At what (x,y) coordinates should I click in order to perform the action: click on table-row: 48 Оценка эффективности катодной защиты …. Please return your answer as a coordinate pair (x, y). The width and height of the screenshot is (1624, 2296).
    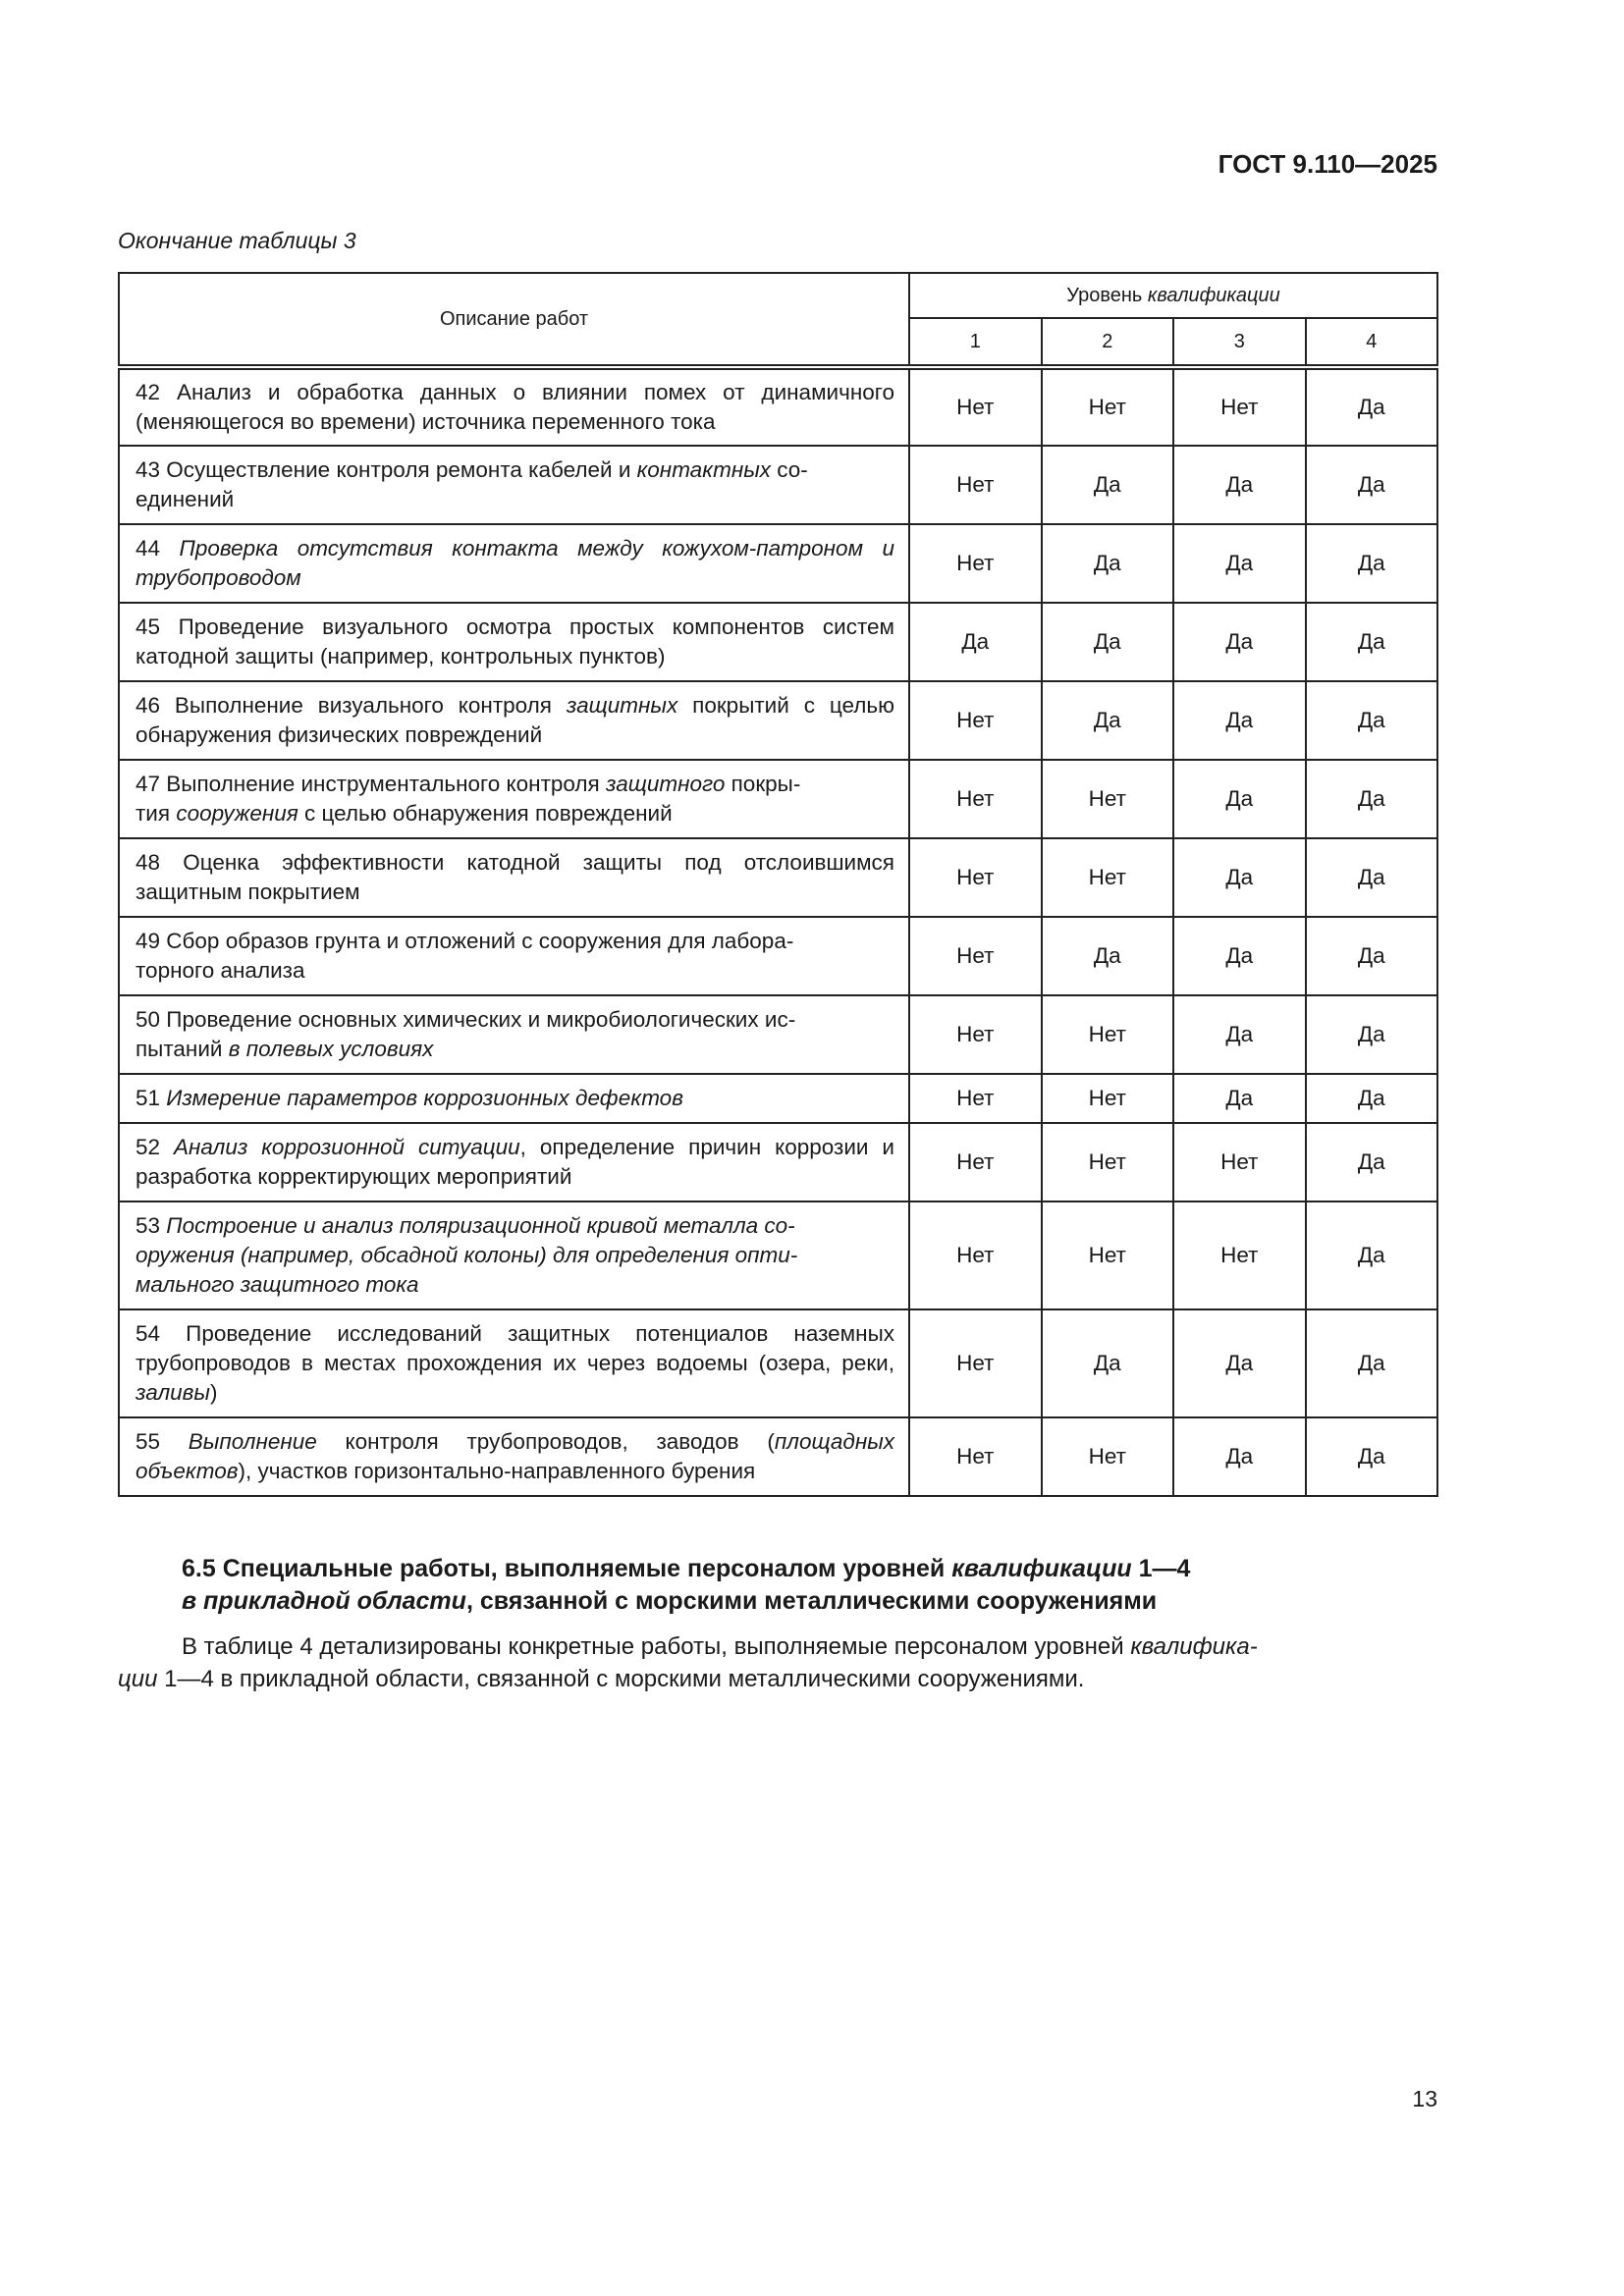
    Looking at the image, I should click on (778, 877).